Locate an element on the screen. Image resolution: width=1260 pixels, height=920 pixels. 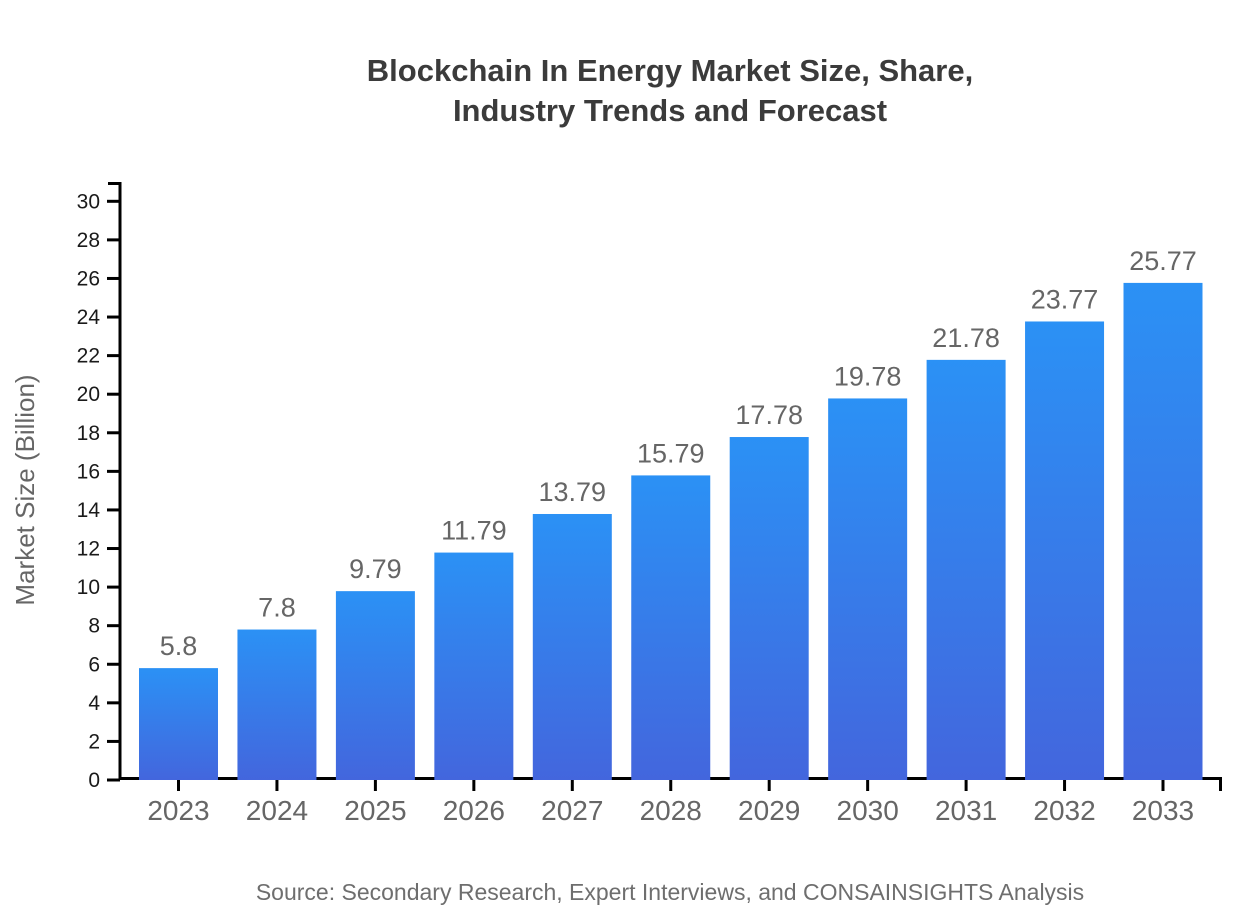
x-axis-tick-label: 2029 is located at coordinates (769, 810).